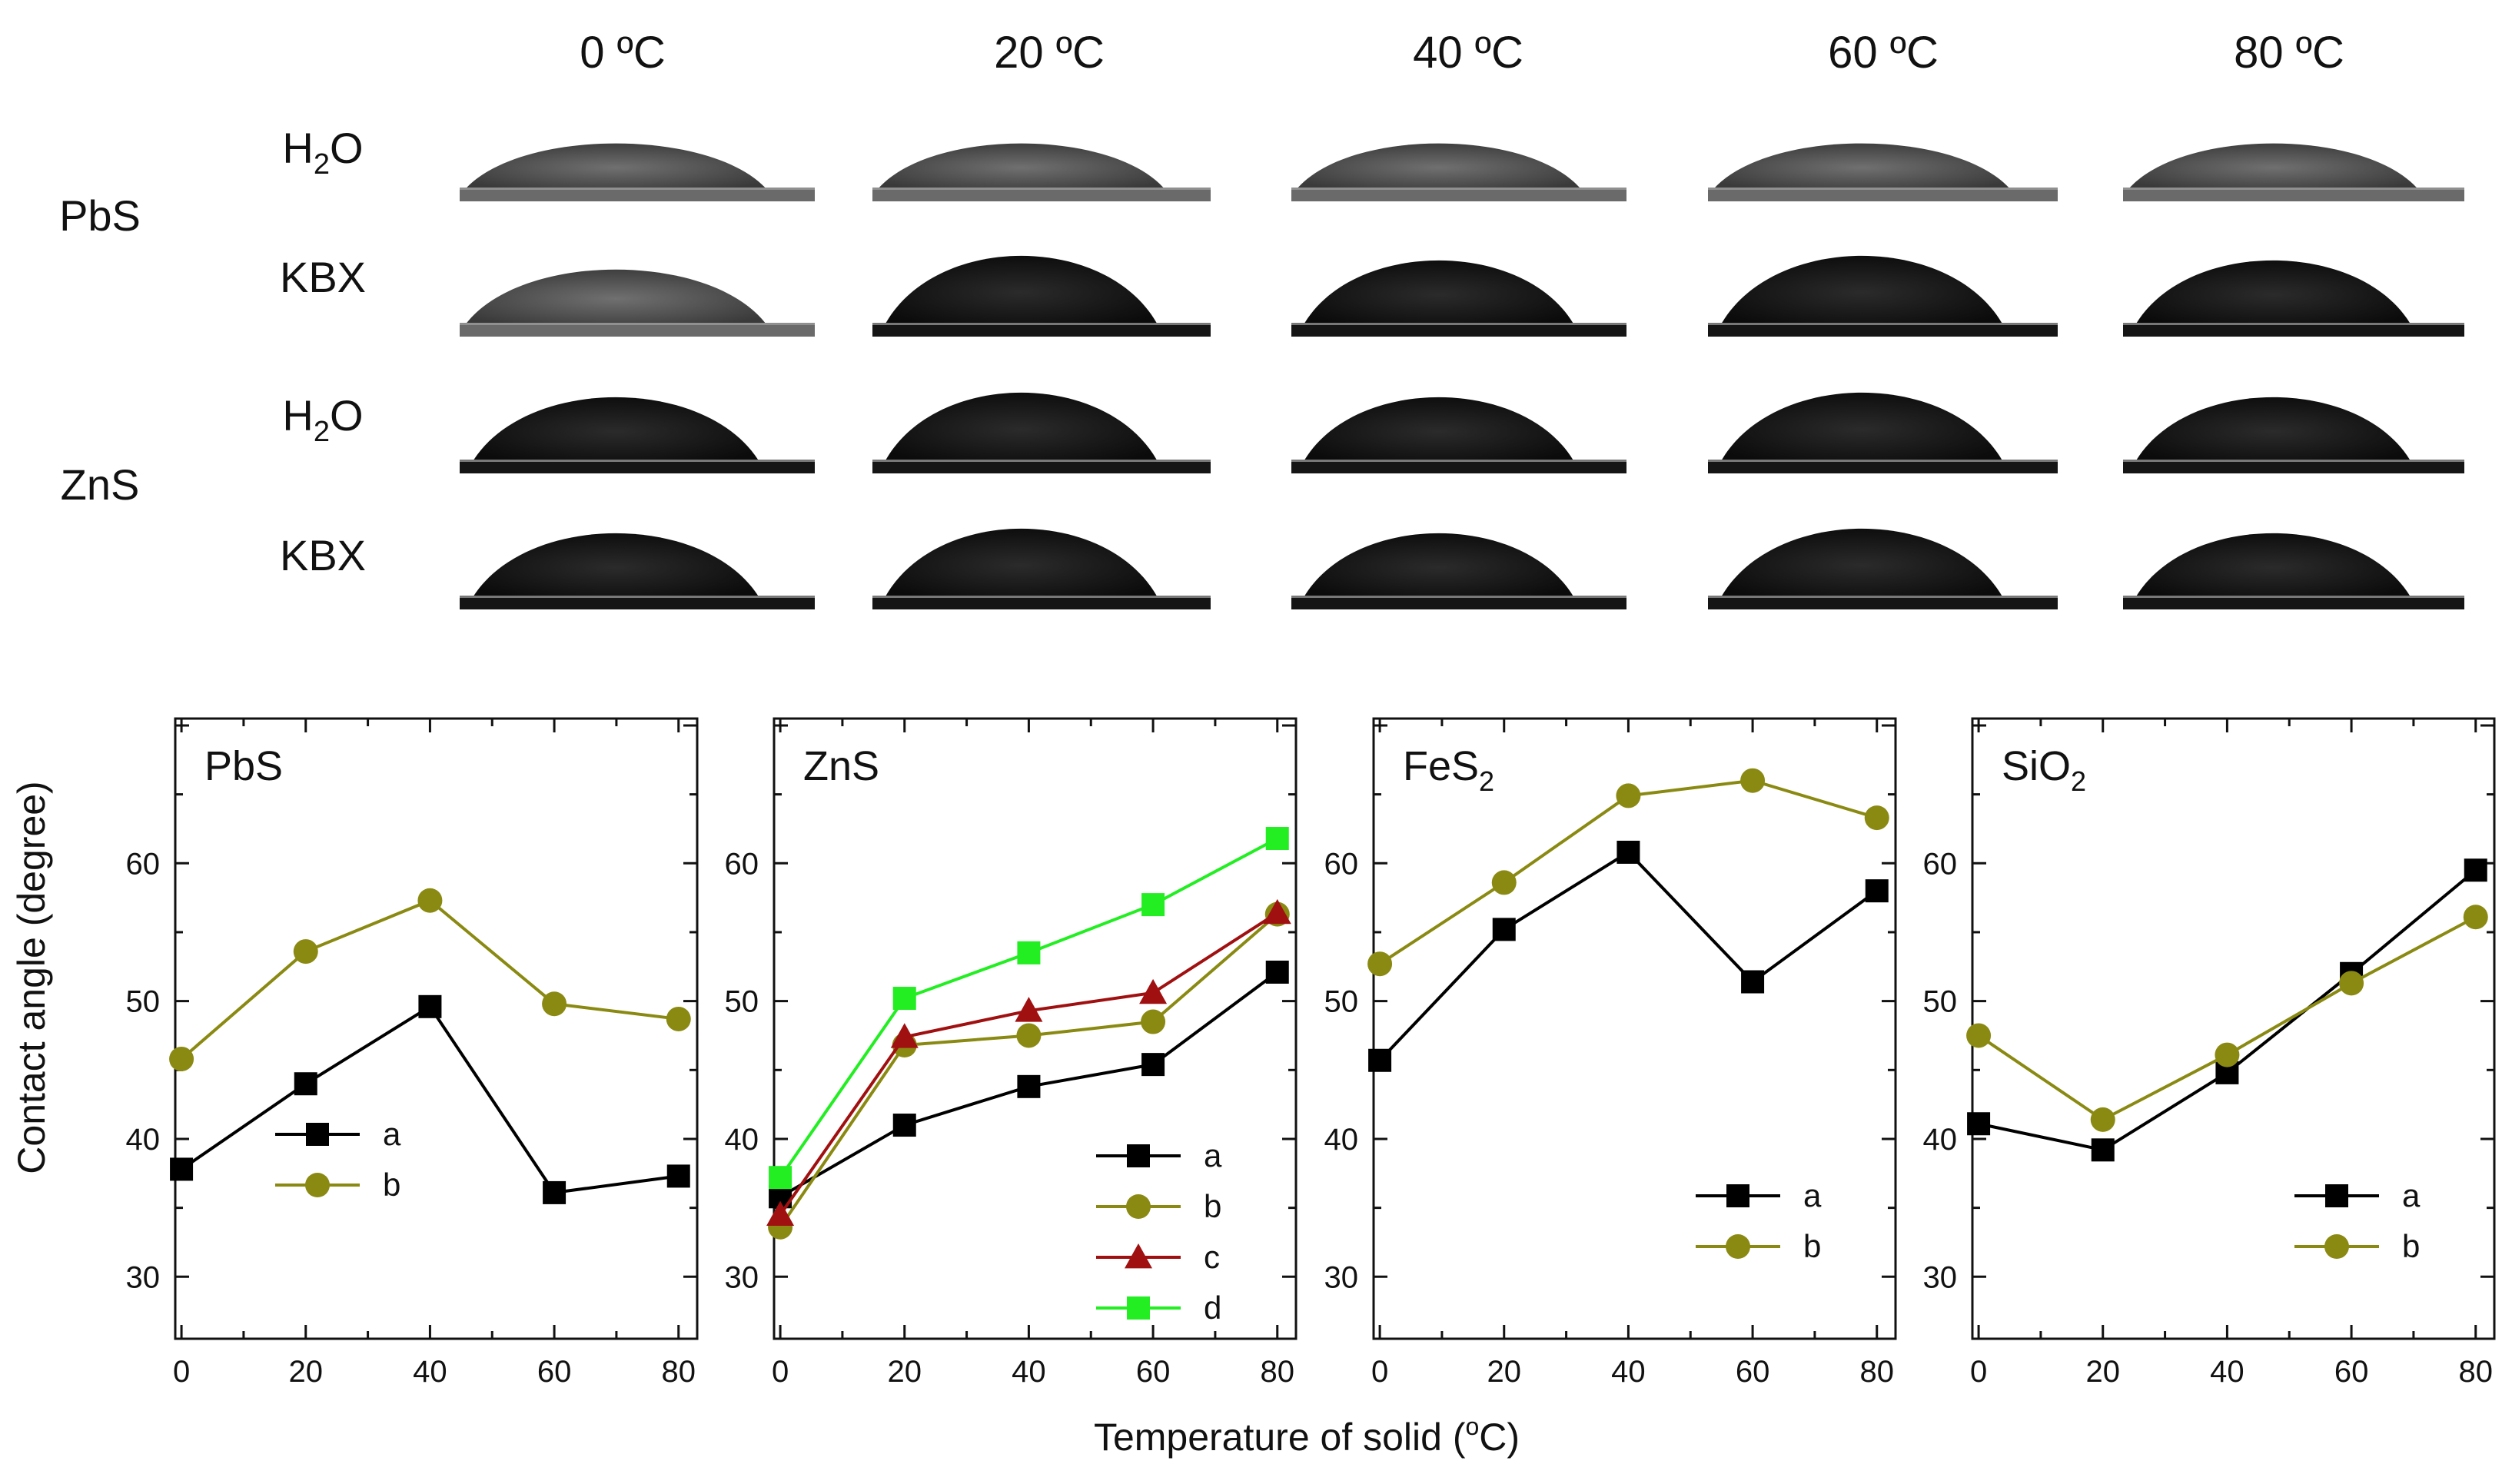 Image resolution: width=2502 pixels, height=1484 pixels. Describe the element at coordinates (1280, 1437) in the screenshot. I see `x-axis-label-pre: Temperature of solid (` at that location.